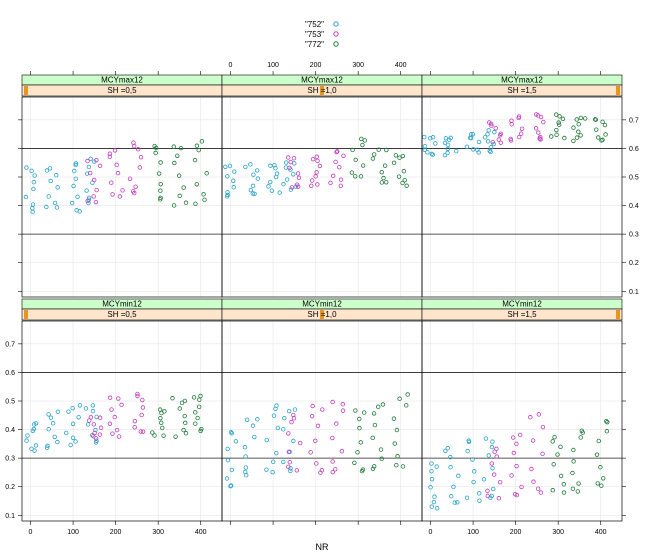 This screenshot has width=650, height=558. I want to click on legend-marker, so click(336, 34).